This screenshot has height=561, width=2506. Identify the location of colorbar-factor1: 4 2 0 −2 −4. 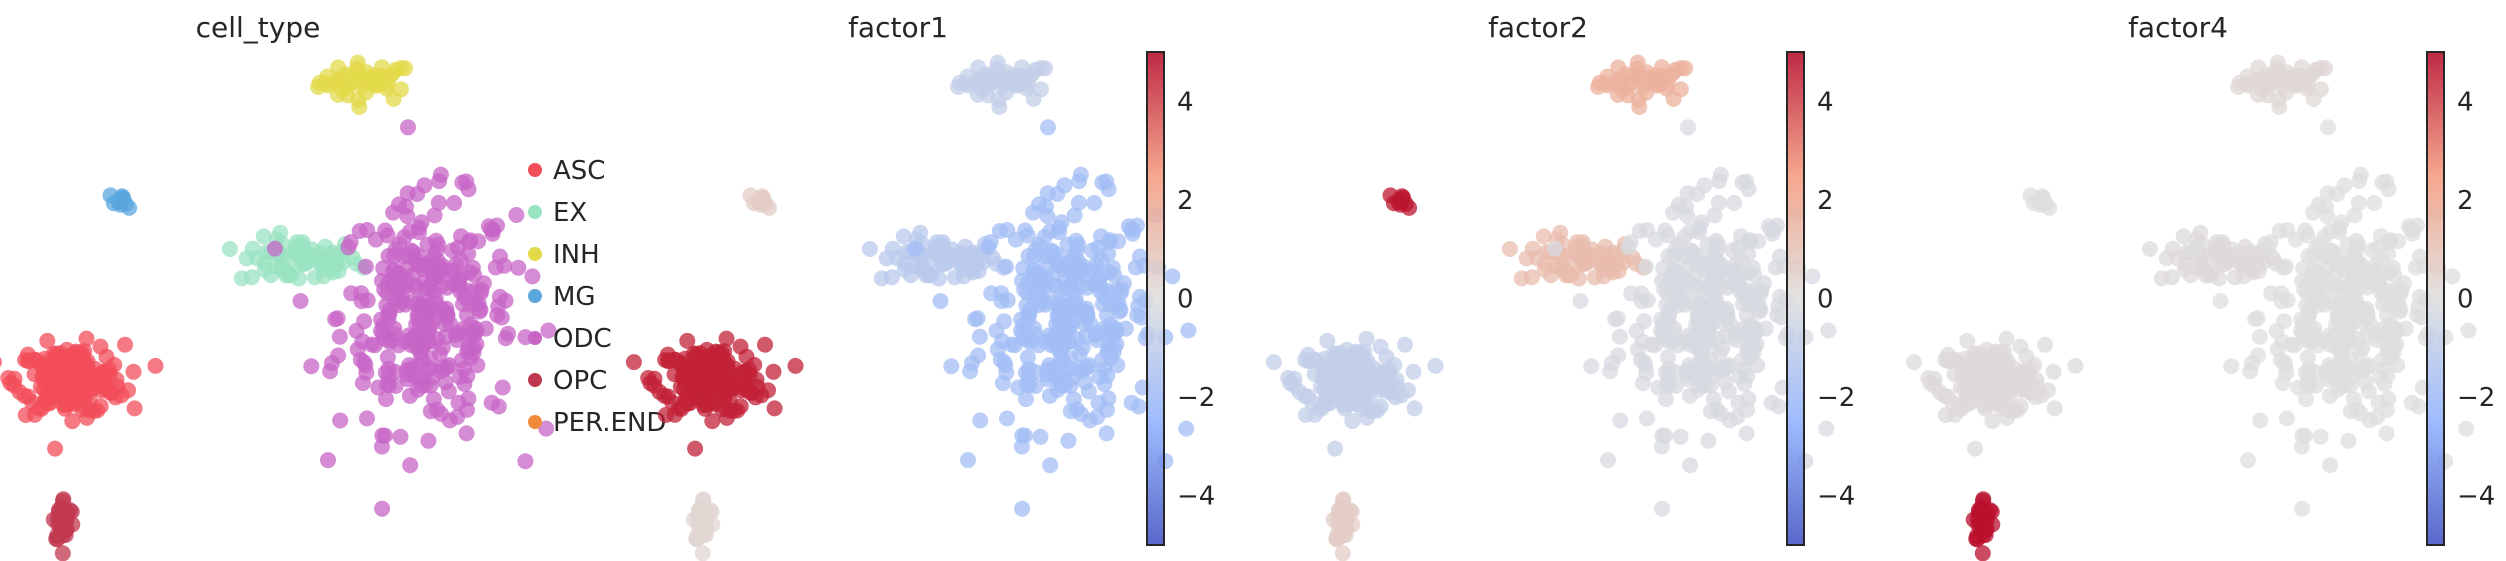
(1180, 298).